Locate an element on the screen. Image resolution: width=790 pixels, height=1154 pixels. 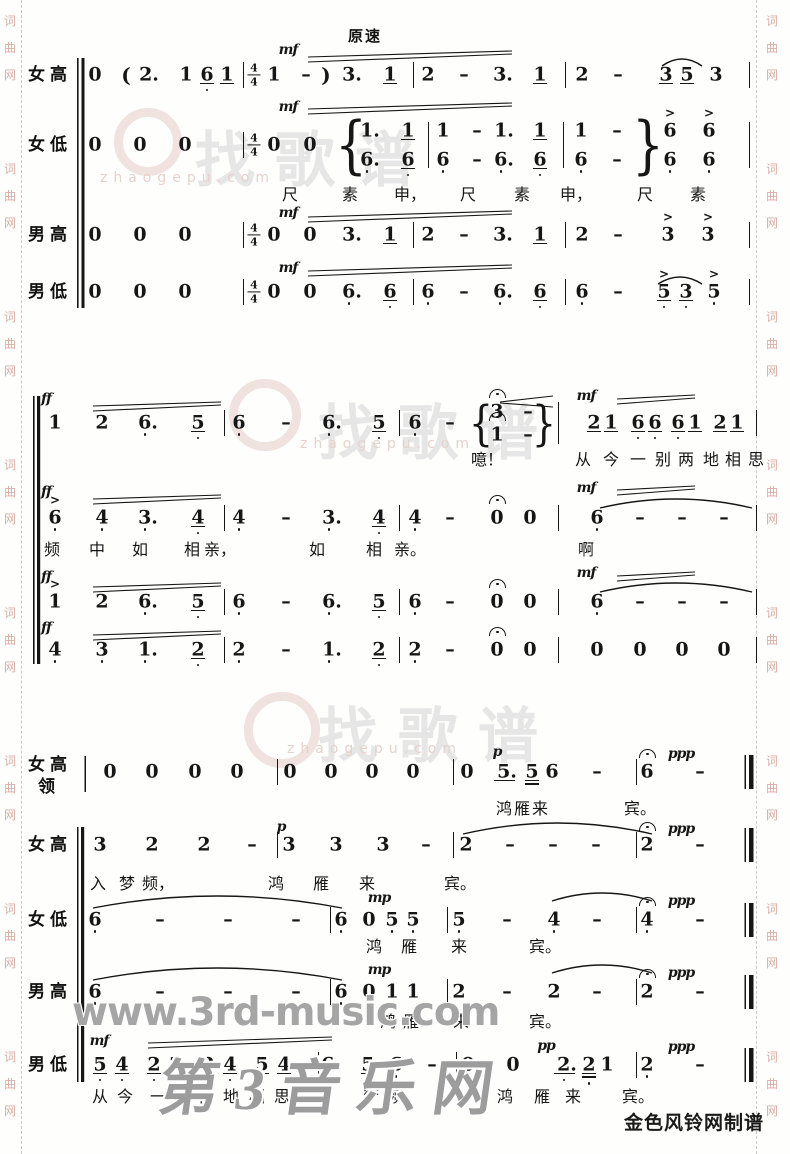
lyric-char: 宾。 is located at coordinates (640, 809).